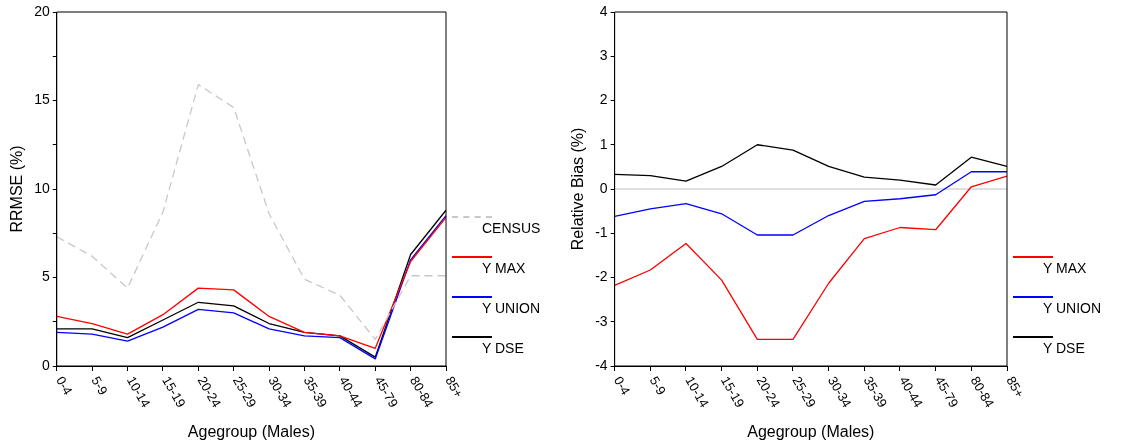  Describe the element at coordinates (601, 364) in the screenshot. I see `y-tick-label: -4` at that location.